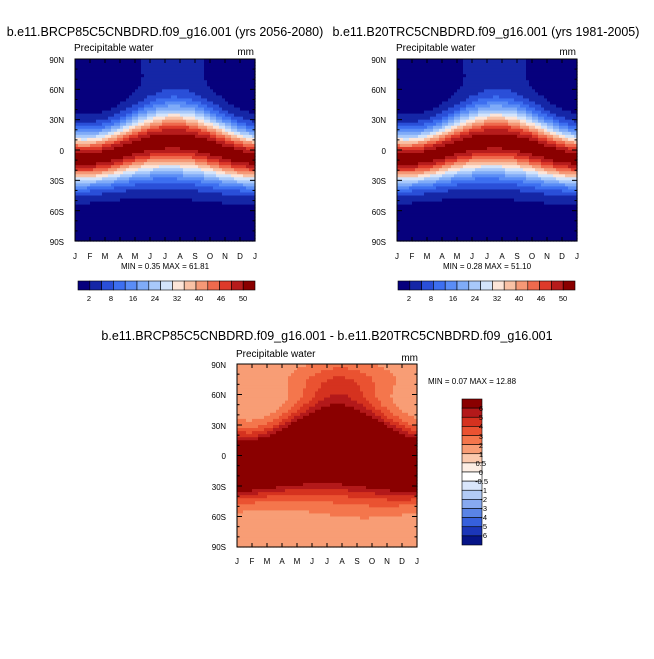 The image size is (654, 659). I want to click on panel-1-xlabel-jan-end: J, so click(255, 256).